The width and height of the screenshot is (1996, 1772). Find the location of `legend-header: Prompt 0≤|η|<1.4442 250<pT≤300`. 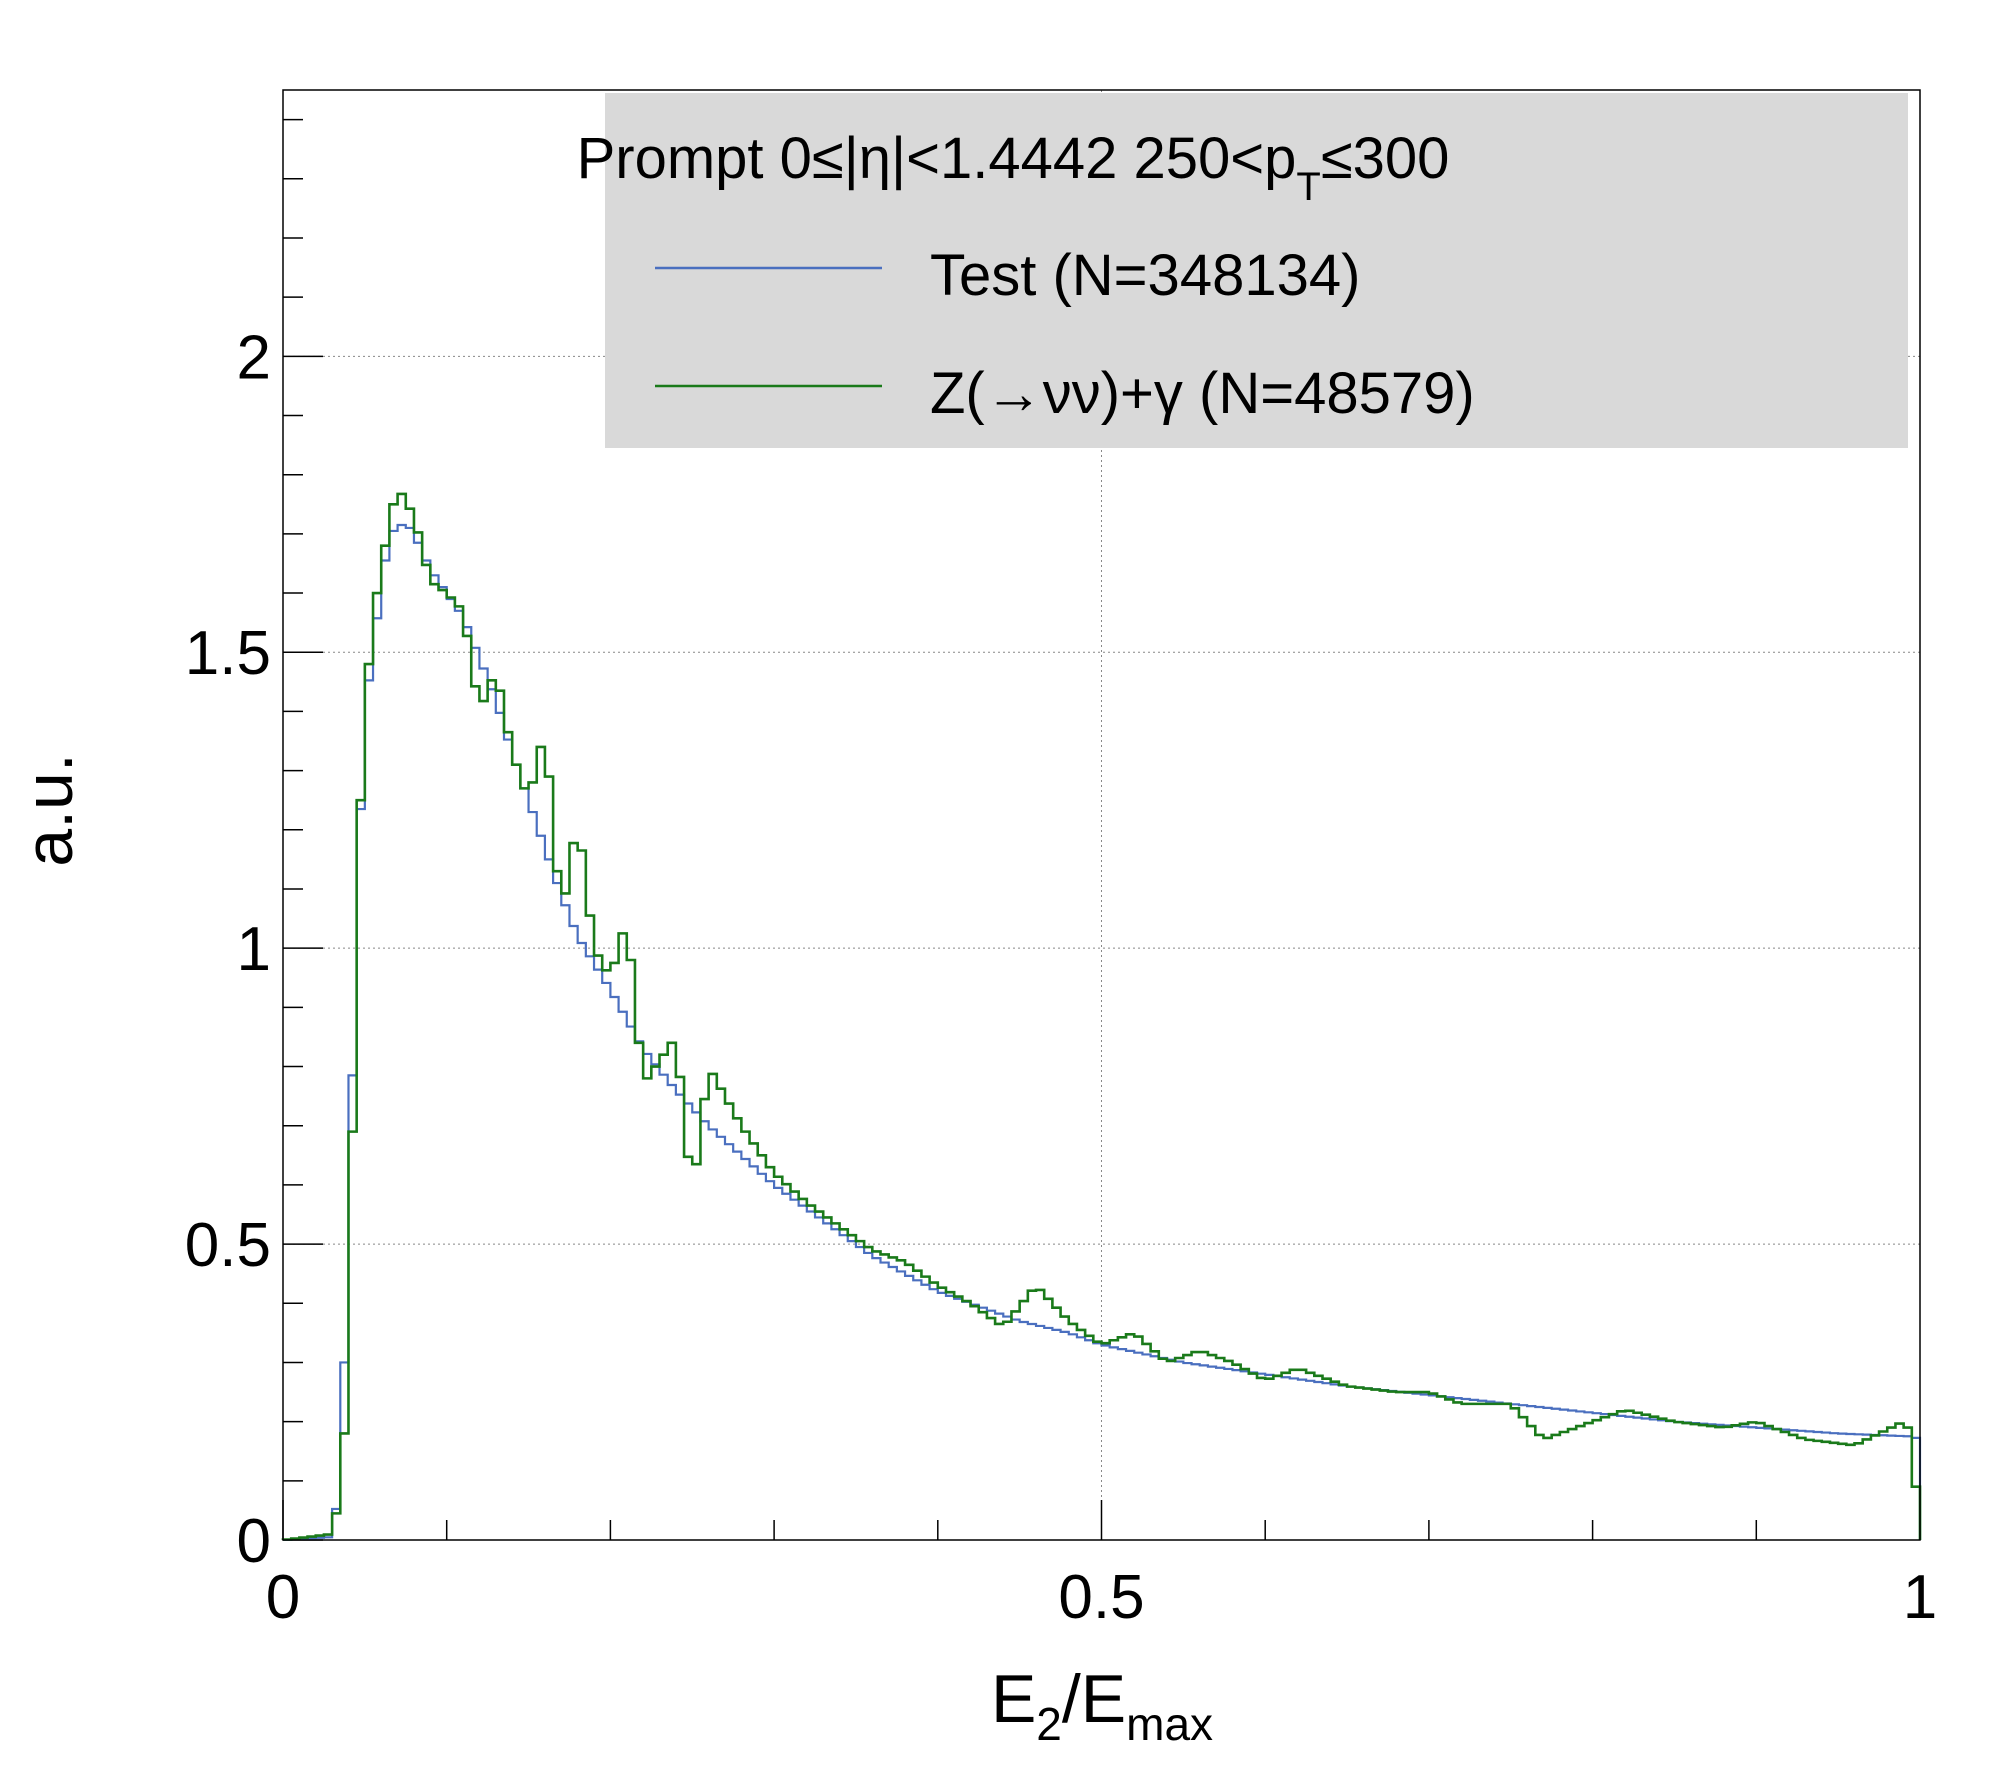

legend-header: Prompt 0≤|η|<1.4442 250<pT≤300 is located at coordinates (1013, 167).